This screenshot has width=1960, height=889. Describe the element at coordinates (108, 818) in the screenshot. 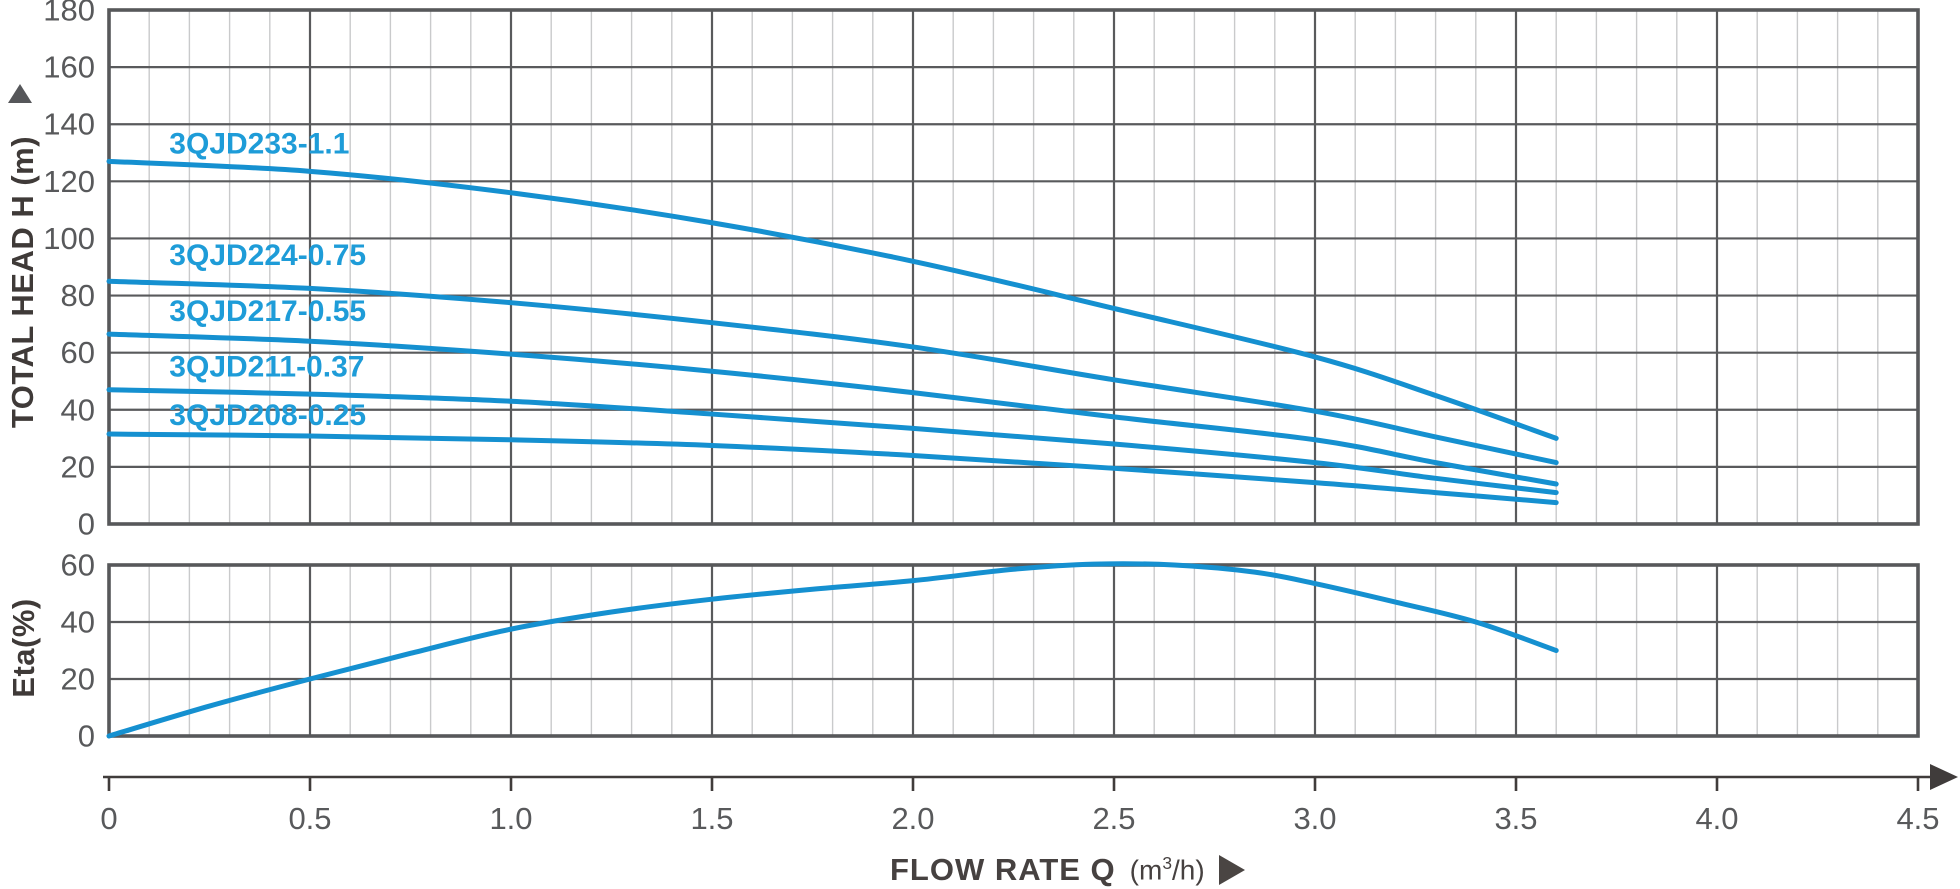

I see `x-tick-label: 0` at that location.